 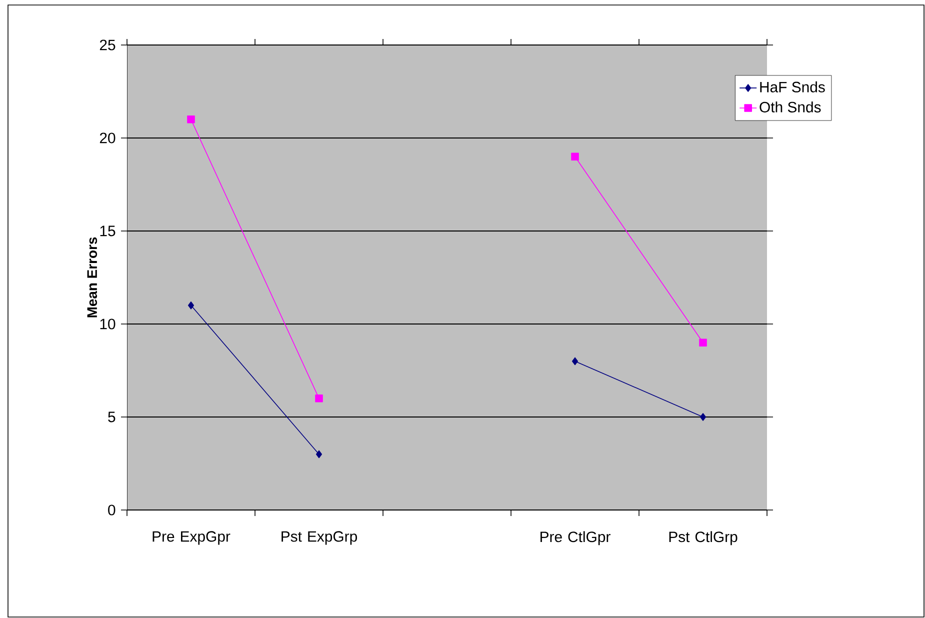 I want to click on x-tick-label: Pst ExpGrp, so click(x=319, y=538).